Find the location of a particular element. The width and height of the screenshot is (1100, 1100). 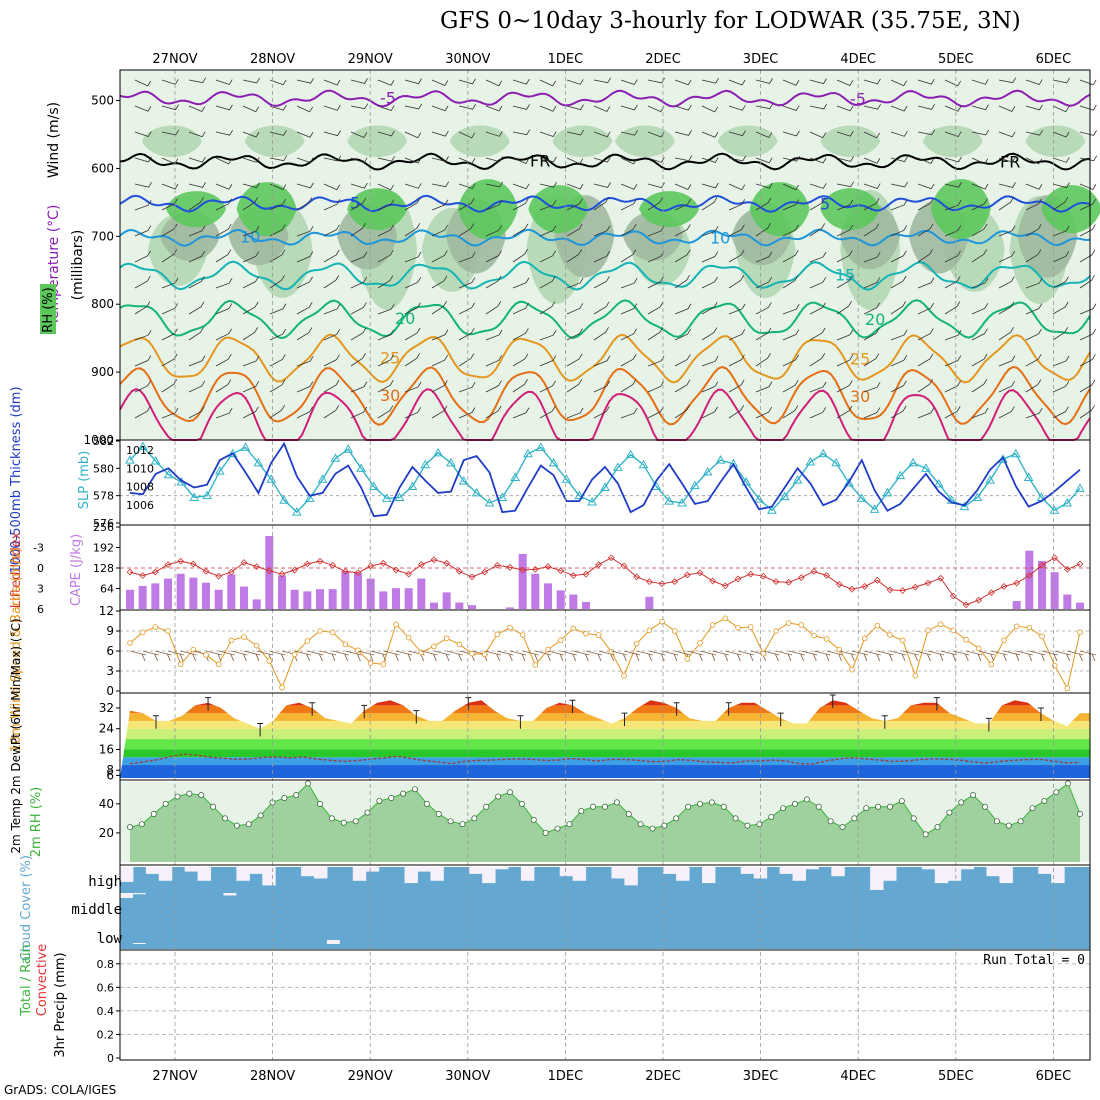

date-label-bottom: 27NOV is located at coordinates (174, 1076).